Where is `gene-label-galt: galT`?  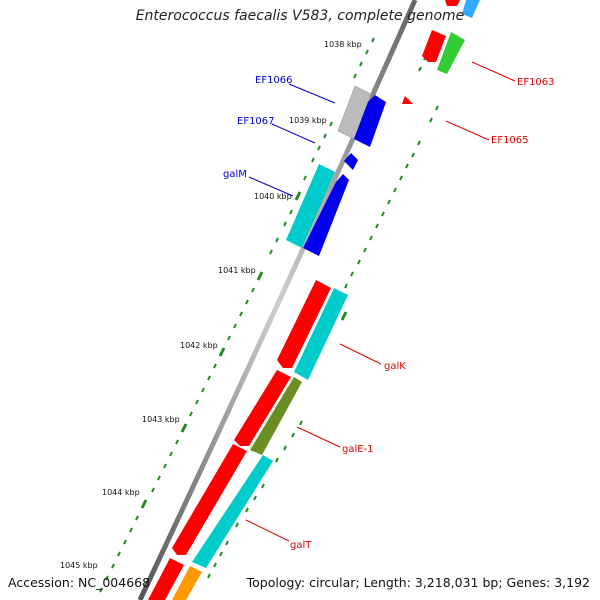 gene-label-galt: galT is located at coordinates (301, 545).